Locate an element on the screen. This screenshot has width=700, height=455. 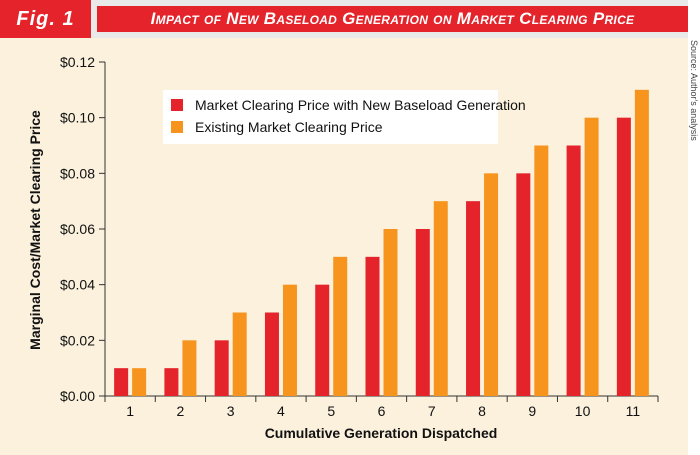
legend-swatch-red is located at coordinates (177, 105).